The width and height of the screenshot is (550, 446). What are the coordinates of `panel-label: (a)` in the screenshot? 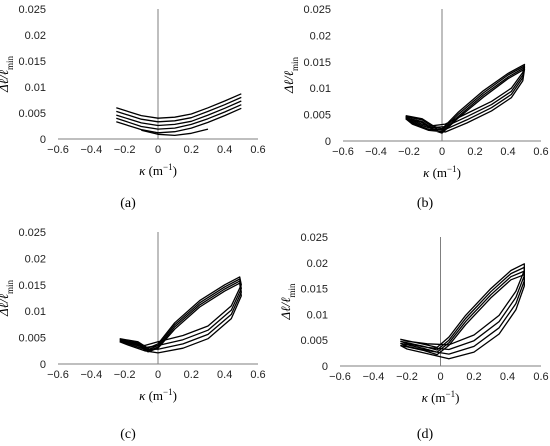 It's located at (128, 203).